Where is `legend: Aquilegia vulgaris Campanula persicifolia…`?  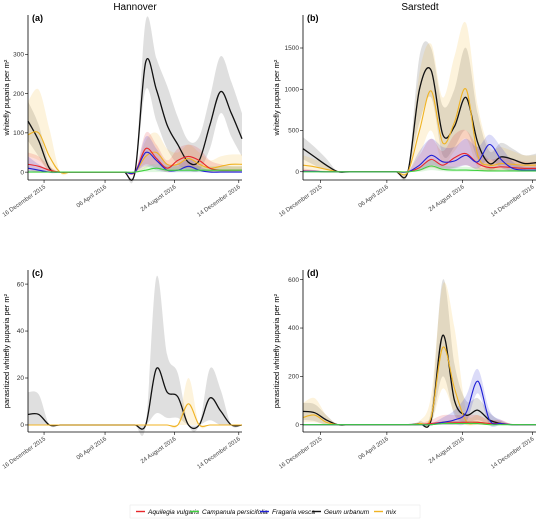
legend: Aquilegia vulgaris Campanula persicifolia… is located at coordinates (275, 511).